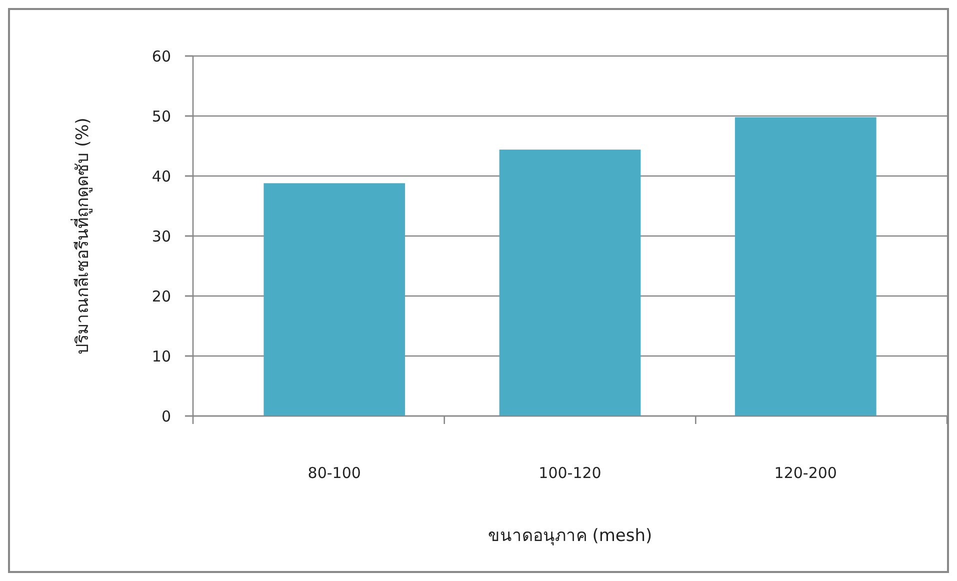 This screenshot has height=581, width=957. Describe the element at coordinates (161, 296) in the screenshot. I see `y-tick-label: 20` at that location.